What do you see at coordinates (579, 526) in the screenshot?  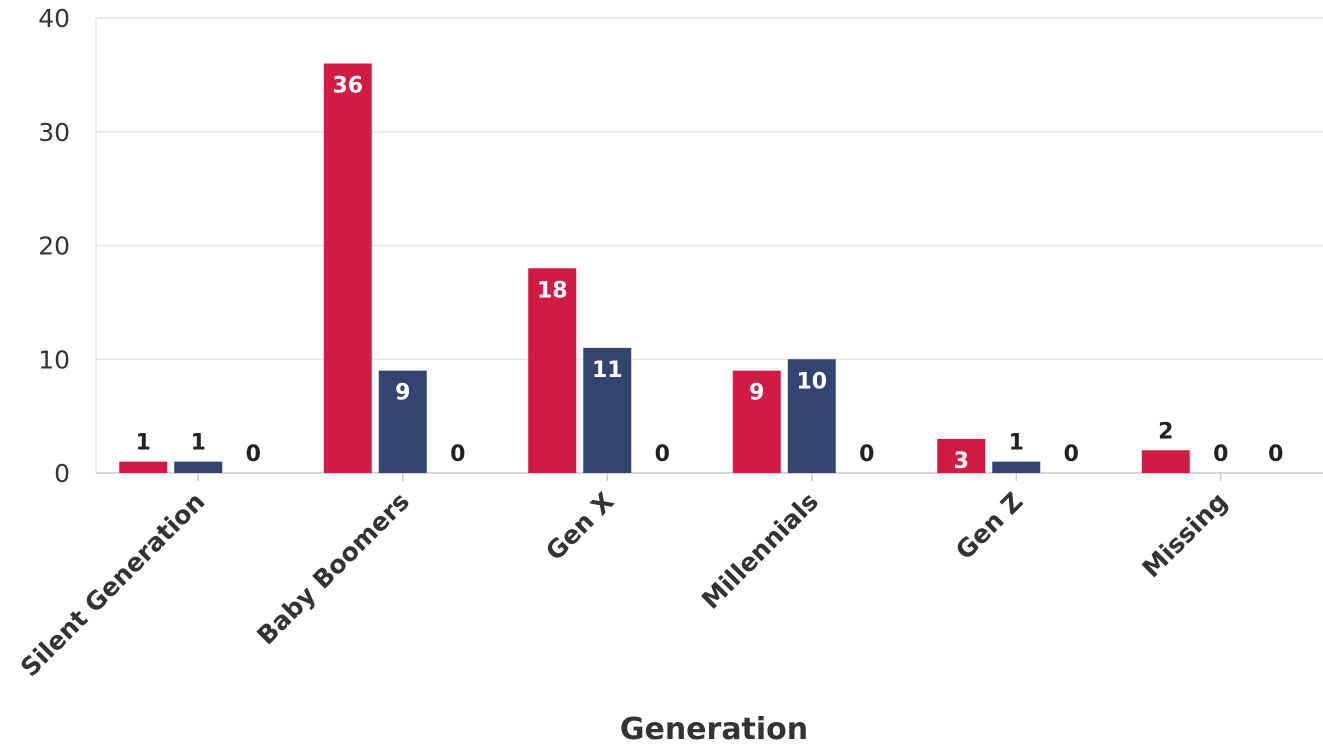 I see `x-tick-label: Gen X` at bounding box center [579, 526].